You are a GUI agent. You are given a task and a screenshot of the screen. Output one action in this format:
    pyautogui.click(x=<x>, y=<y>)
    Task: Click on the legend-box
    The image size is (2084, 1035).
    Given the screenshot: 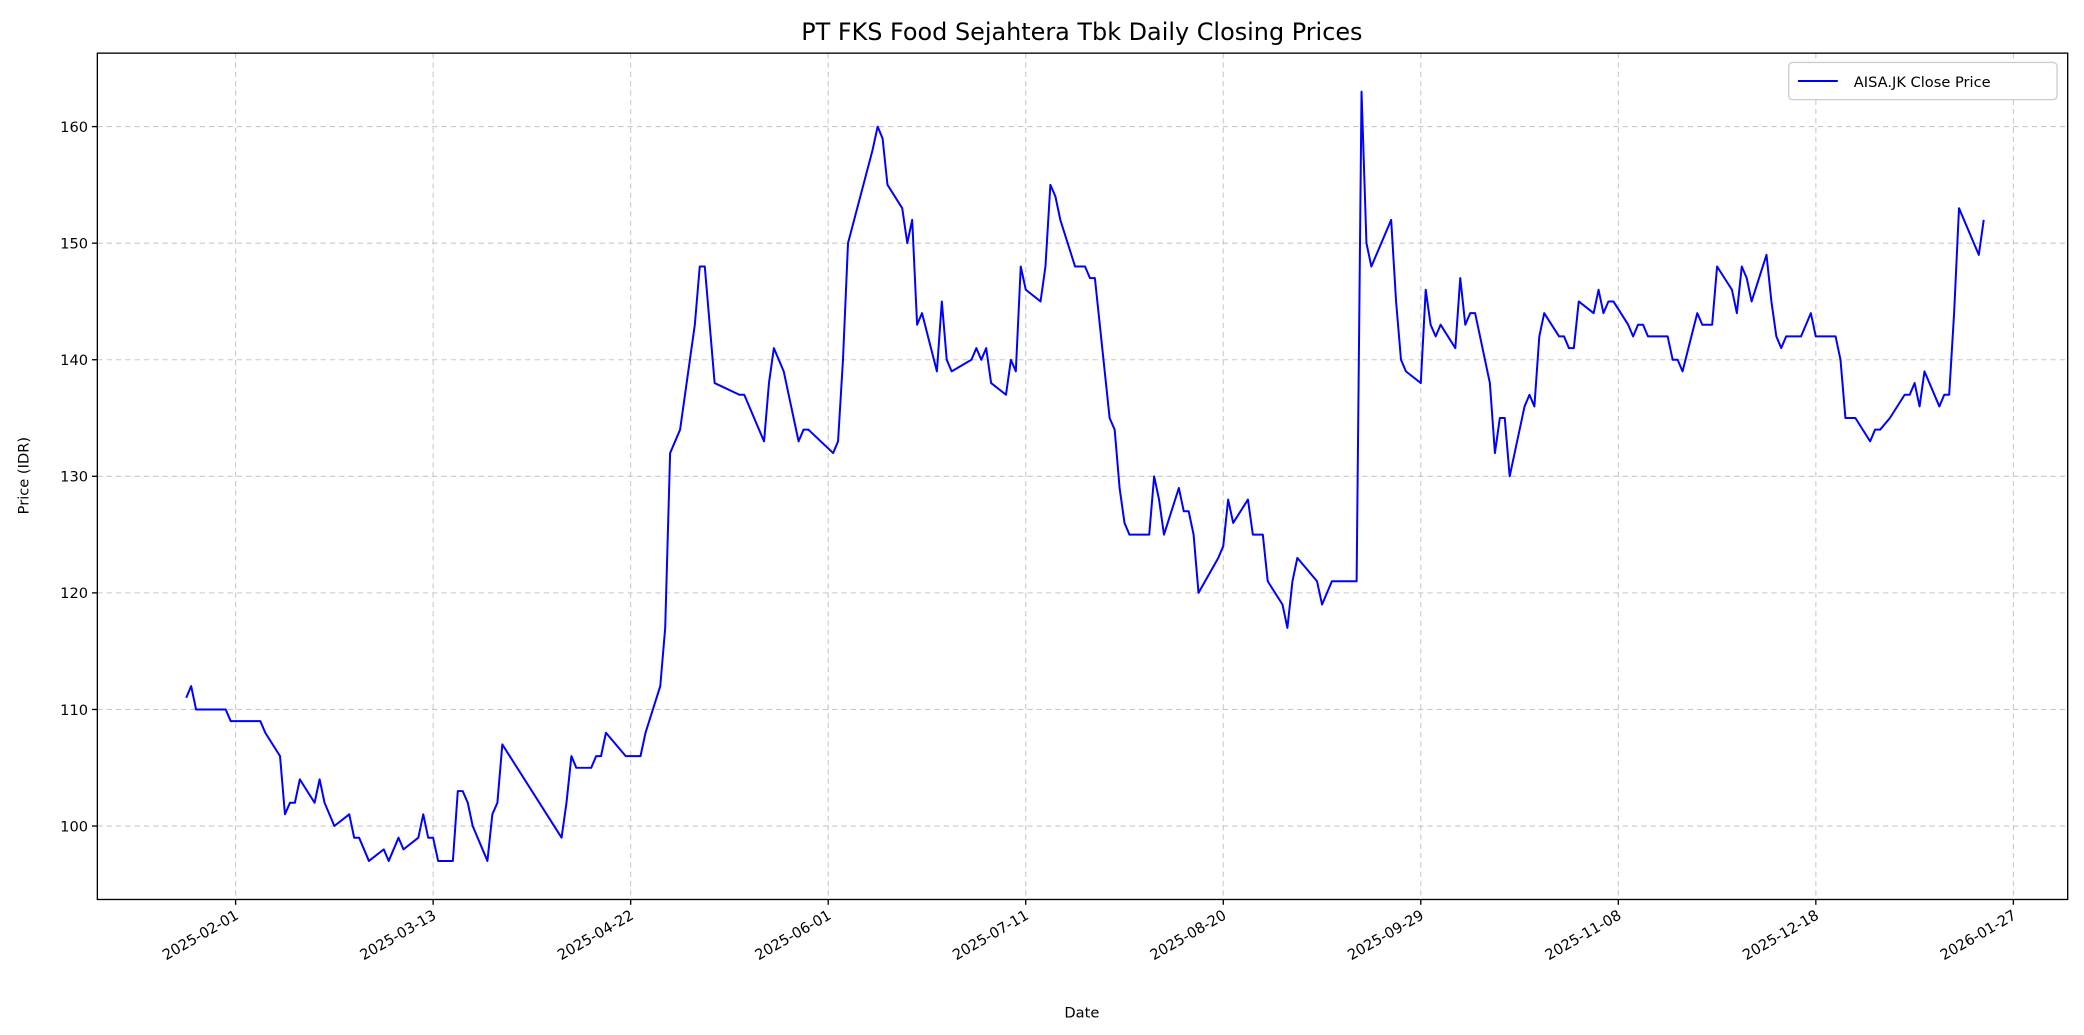 What is the action you would take?
    pyautogui.click(x=1923, y=81)
    